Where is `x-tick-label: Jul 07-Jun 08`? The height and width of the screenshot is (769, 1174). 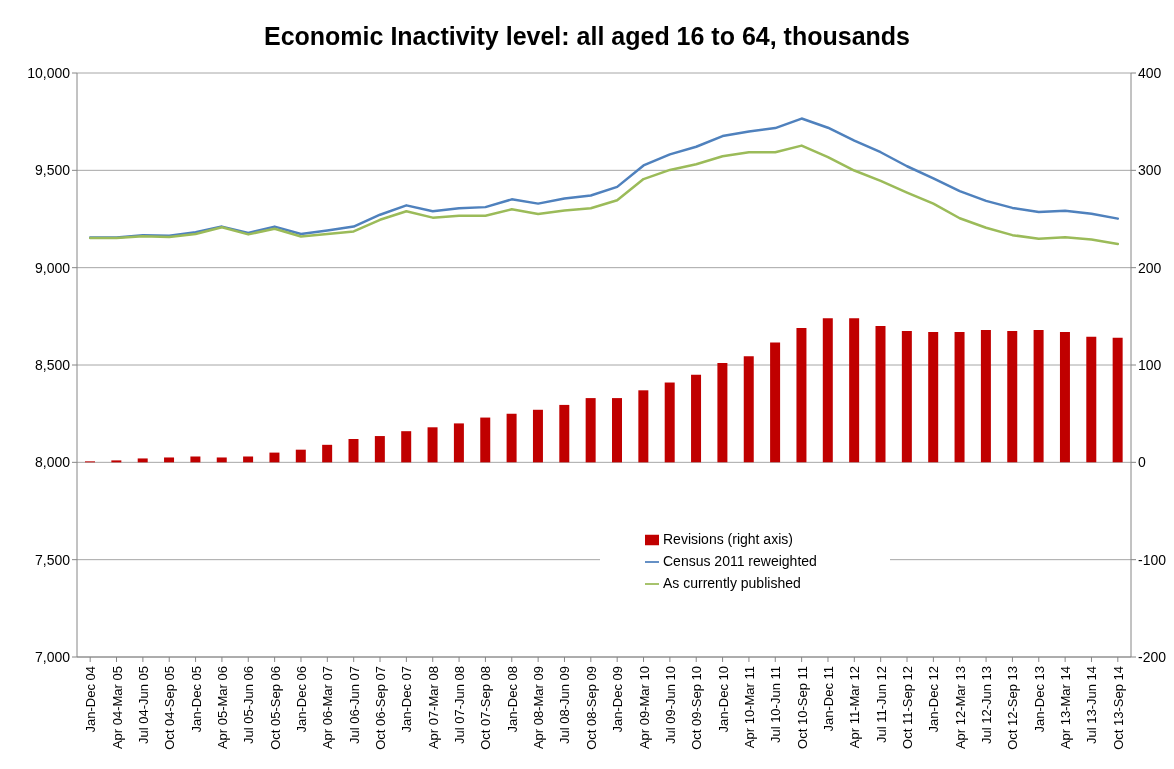
x-tick-label: Jul 07-Jun 08 is located at coordinates (460, 705).